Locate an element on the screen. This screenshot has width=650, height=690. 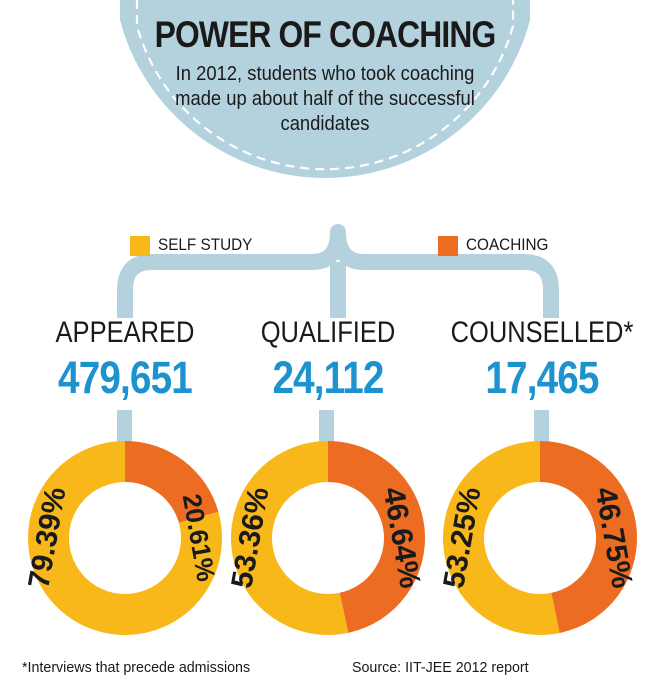
donut-slice-counselled-self-study is located at coordinates (501, 538).